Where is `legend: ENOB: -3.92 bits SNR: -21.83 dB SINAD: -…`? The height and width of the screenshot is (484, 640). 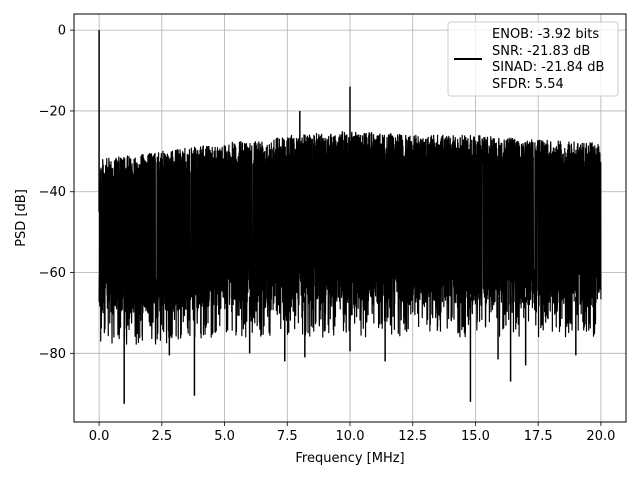 legend: ENOB: -3.92 bits SNR: -21.83 dB SINAD: -… is located at coordinates (533, 59).